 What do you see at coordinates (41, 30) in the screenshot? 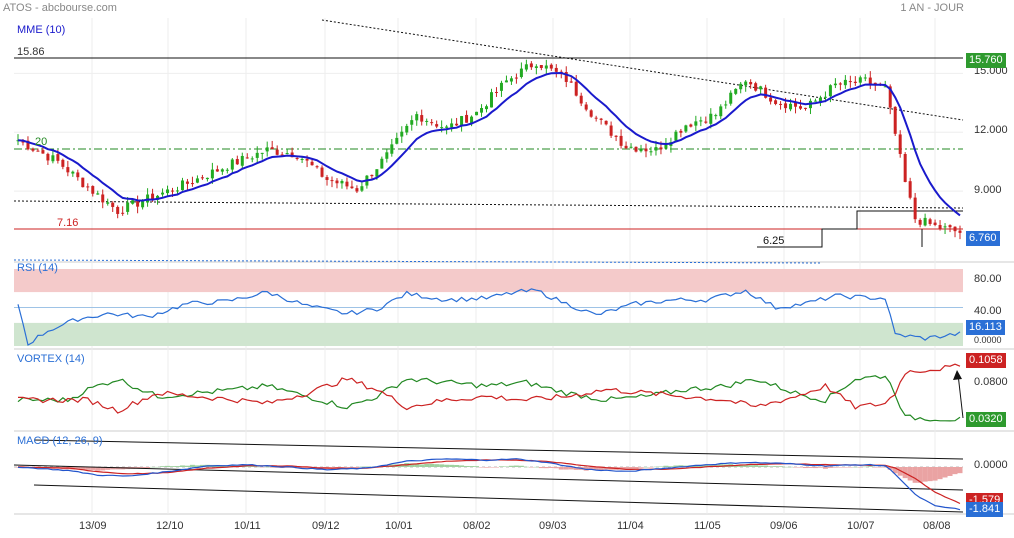
I see `ema-panel-label: MME (10)` at bounding box center [41, 30].